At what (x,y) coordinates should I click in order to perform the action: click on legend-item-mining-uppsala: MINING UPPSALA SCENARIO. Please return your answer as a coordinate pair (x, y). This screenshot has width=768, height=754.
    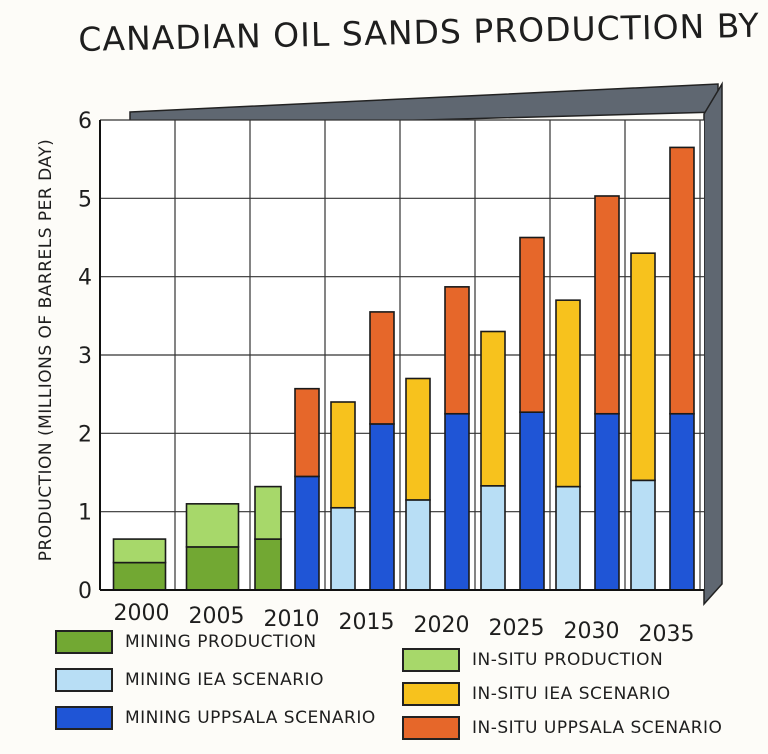
    Looking at the image, I should click on (215, 718).